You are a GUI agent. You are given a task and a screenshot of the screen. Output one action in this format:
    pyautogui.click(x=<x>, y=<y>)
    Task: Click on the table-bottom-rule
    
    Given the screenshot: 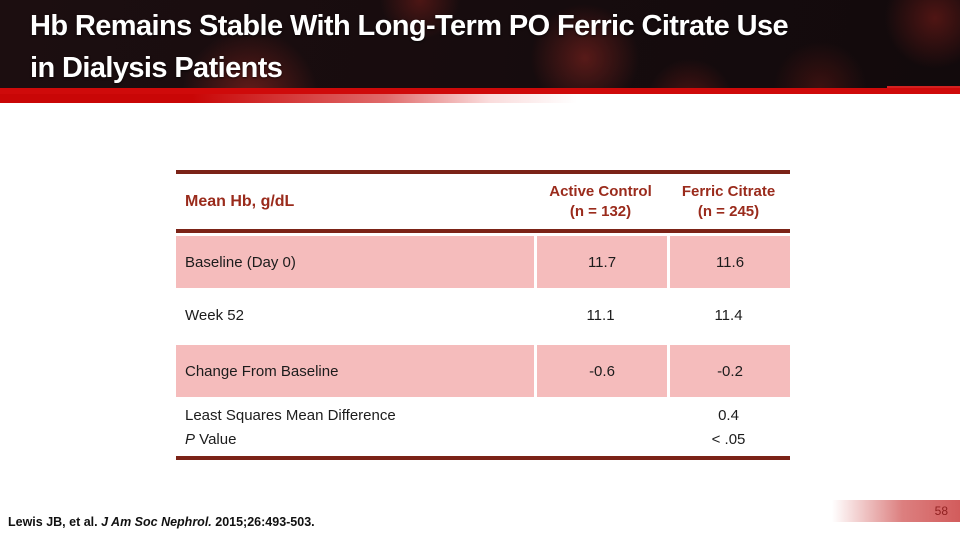 What is the action you would take?
    pyautogui.click(x=483, y=458)
    